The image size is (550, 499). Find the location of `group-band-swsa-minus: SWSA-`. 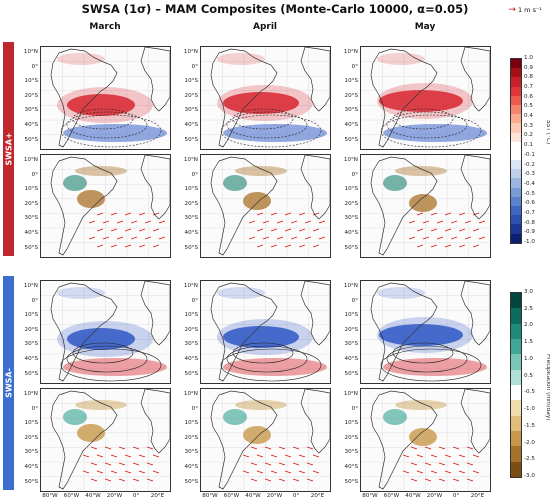

group-band-swsa-minus: SWSA- is located at coordinates (8, 383).